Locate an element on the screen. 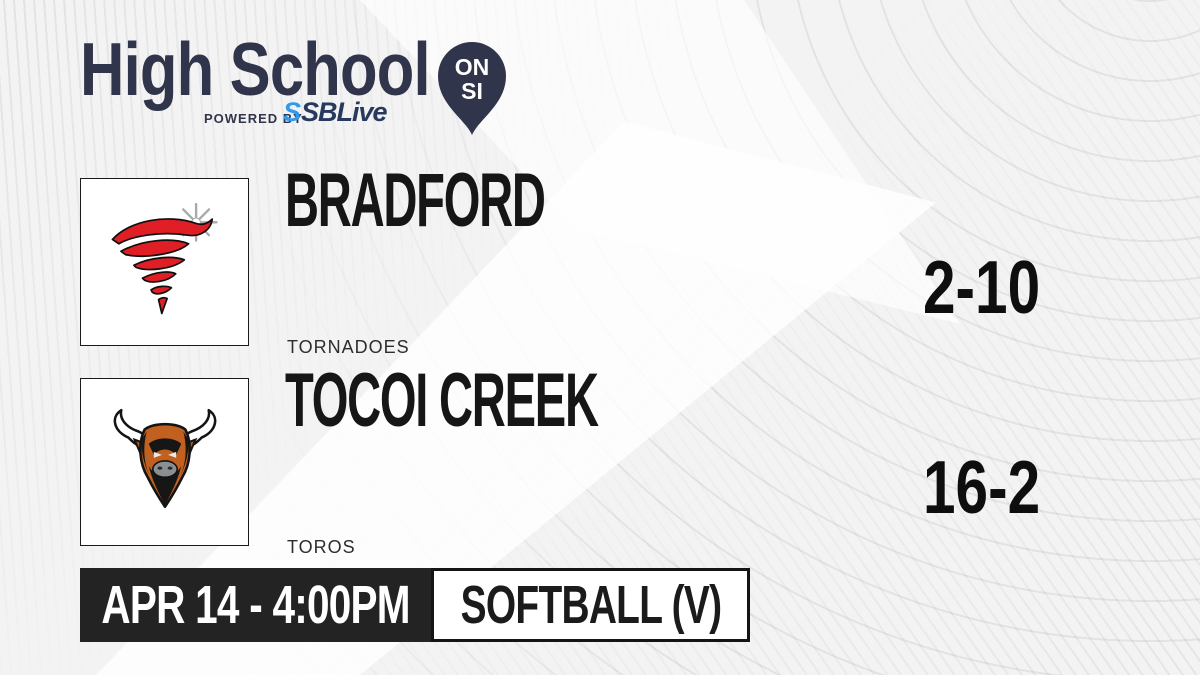 The width and height of the screenshot is (1200, 675). brand-title: High School is located at coordinates (255, 69).